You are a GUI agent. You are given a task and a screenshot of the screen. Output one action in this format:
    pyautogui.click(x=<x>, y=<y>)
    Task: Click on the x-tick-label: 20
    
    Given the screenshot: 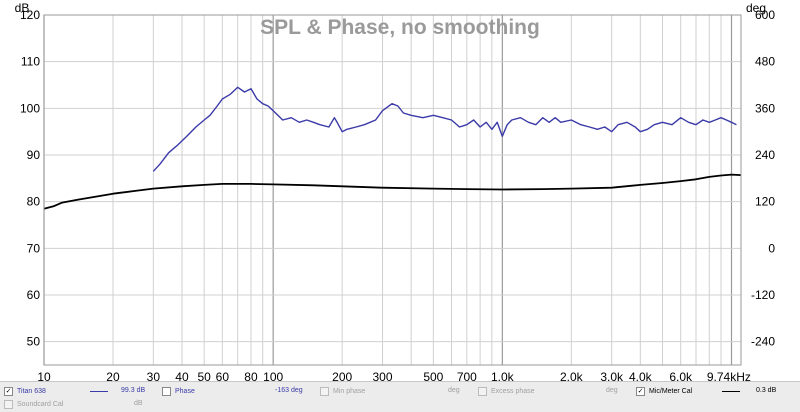 What is the action you would take?
    pyautogui.click(x=113, y=375)
    